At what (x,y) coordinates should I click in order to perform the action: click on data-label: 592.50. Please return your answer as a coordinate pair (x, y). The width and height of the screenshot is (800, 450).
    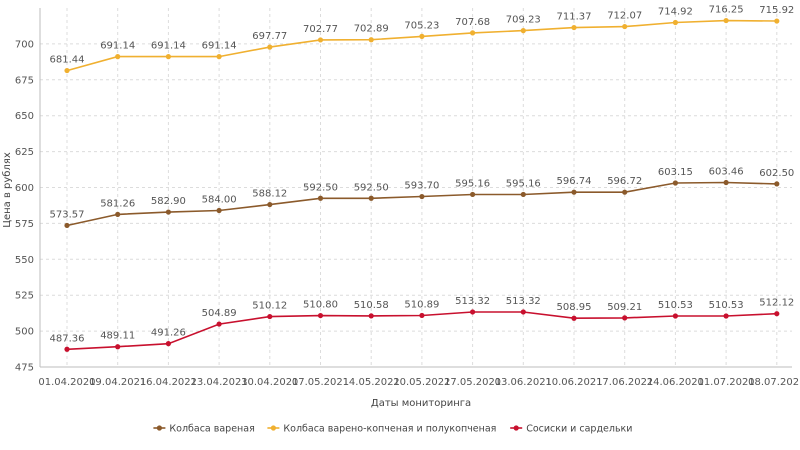
    Looking at the image, I should click on (371, 187).